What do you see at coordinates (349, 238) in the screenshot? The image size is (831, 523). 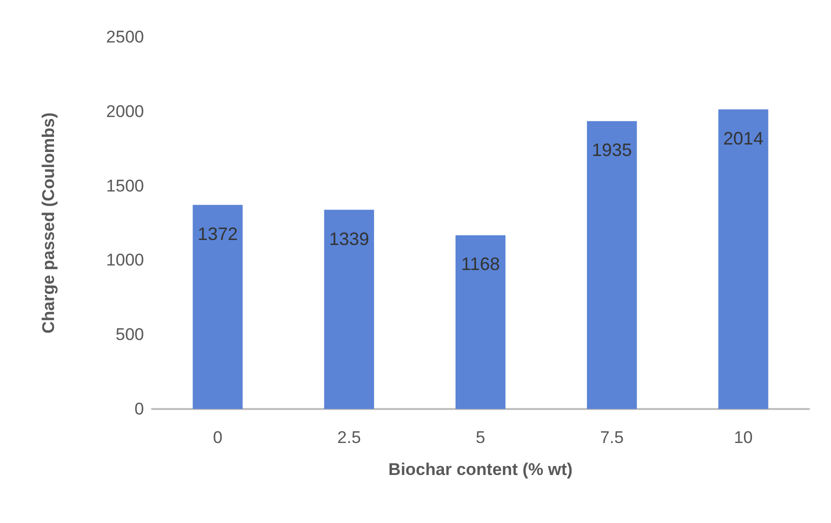 I see `data-label: 1339` at bounding box center [349, 238].